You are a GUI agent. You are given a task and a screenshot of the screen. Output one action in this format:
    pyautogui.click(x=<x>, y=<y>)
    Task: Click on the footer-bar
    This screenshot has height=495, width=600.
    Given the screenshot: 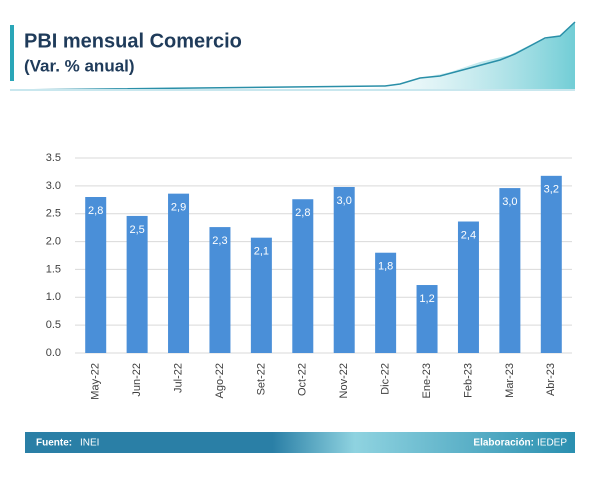 What is the action you would take?
    pyautogui.click(x=300, y=442)
    